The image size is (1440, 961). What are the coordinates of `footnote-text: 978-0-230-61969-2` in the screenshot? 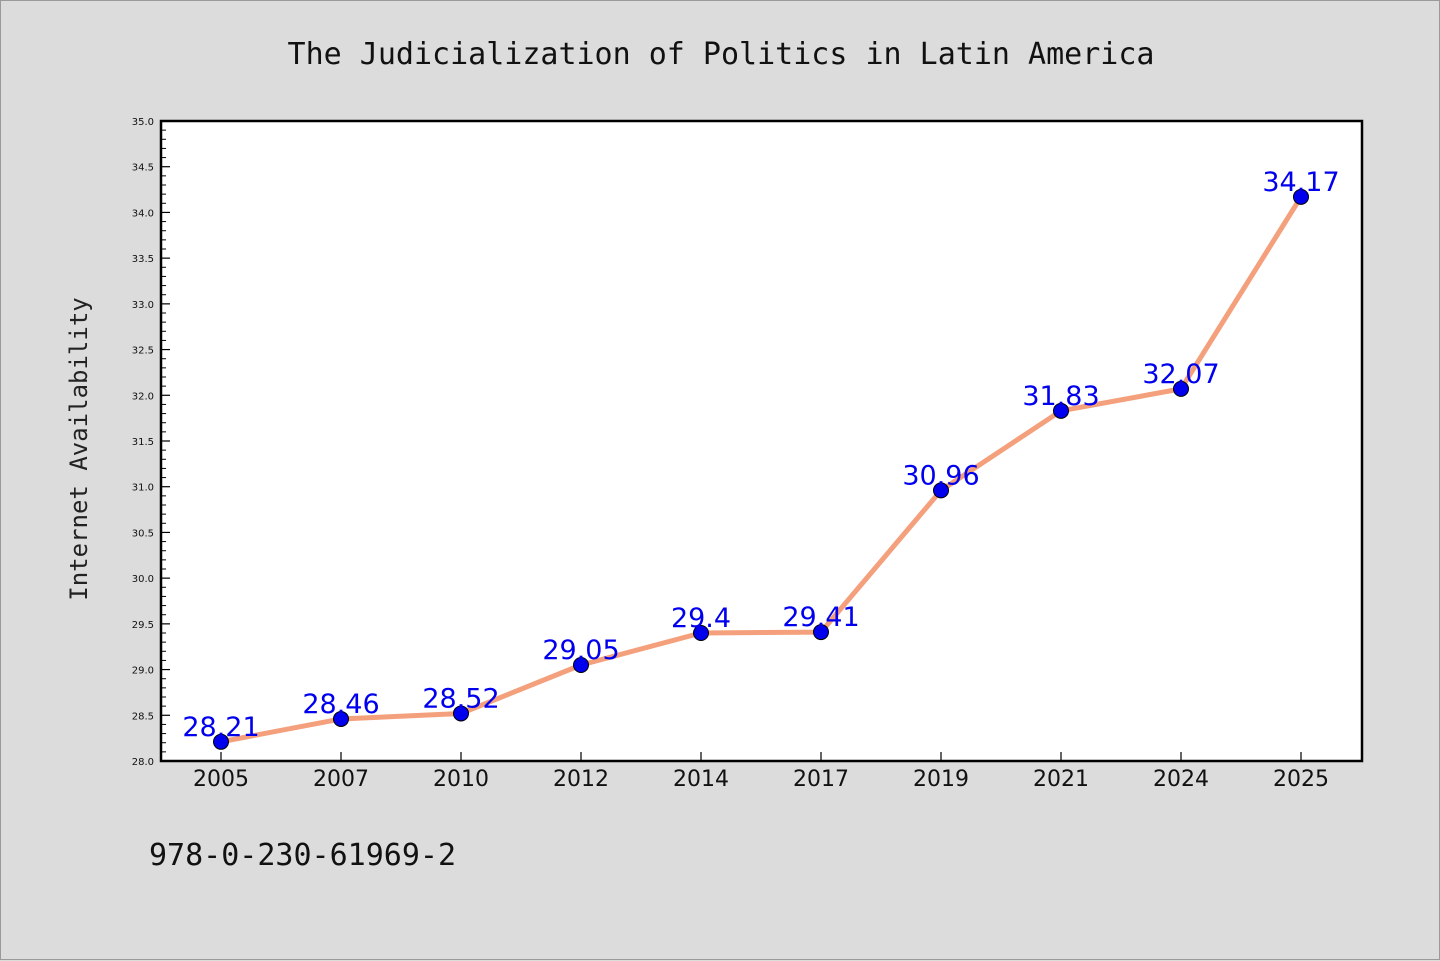 It's located at (302, 855).